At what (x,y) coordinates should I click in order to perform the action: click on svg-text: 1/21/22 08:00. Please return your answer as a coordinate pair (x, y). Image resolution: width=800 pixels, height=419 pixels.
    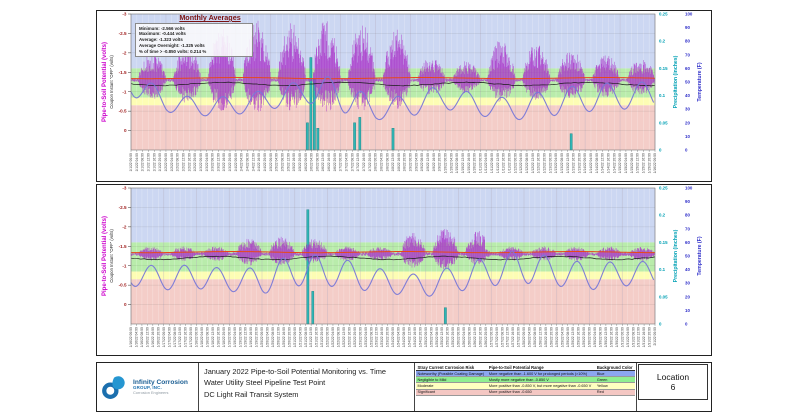
    Looking at the image, I should click on (306, 337).